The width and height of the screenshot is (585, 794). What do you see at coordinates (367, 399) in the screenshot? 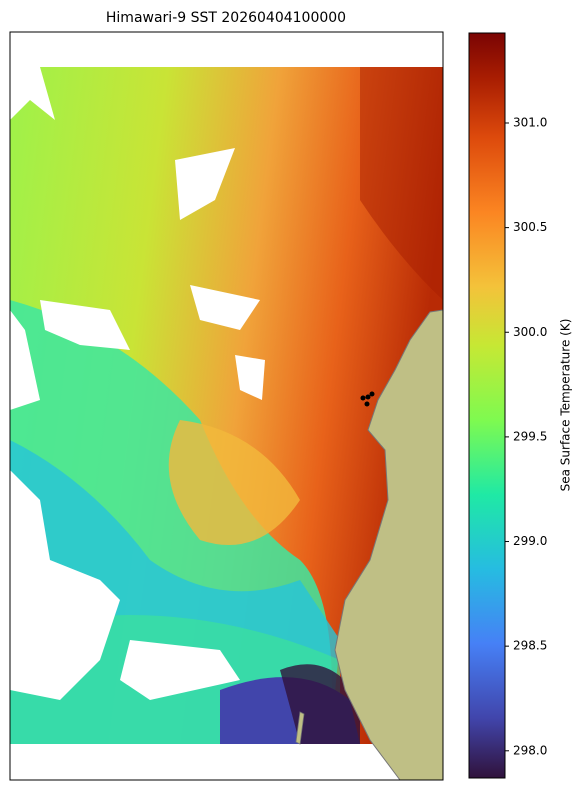
I see `station-markers` at bounding box center [367, 399].